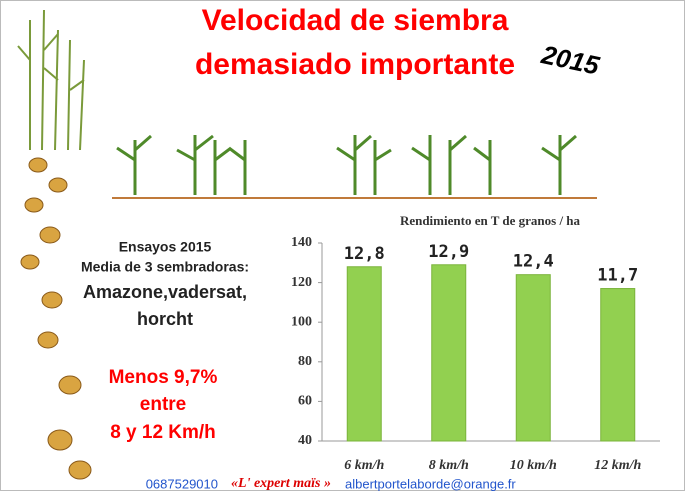 This screenshot has width=685, height=491. I want to click on title: Velocidad de siembra, so click(355, 20).